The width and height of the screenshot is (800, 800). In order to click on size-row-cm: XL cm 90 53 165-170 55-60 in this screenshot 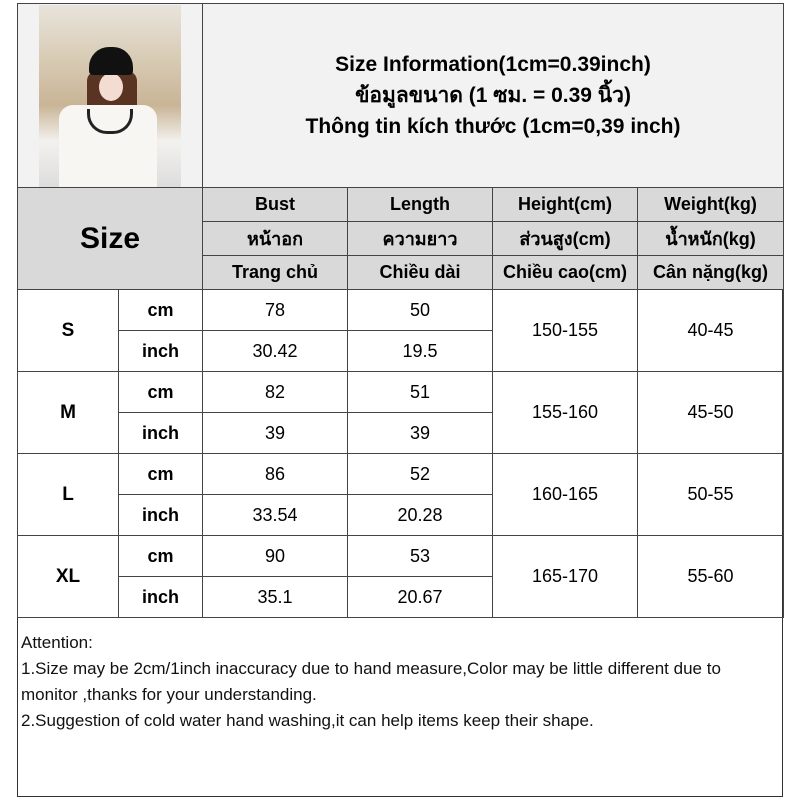, I will do `click(401, 576)`.